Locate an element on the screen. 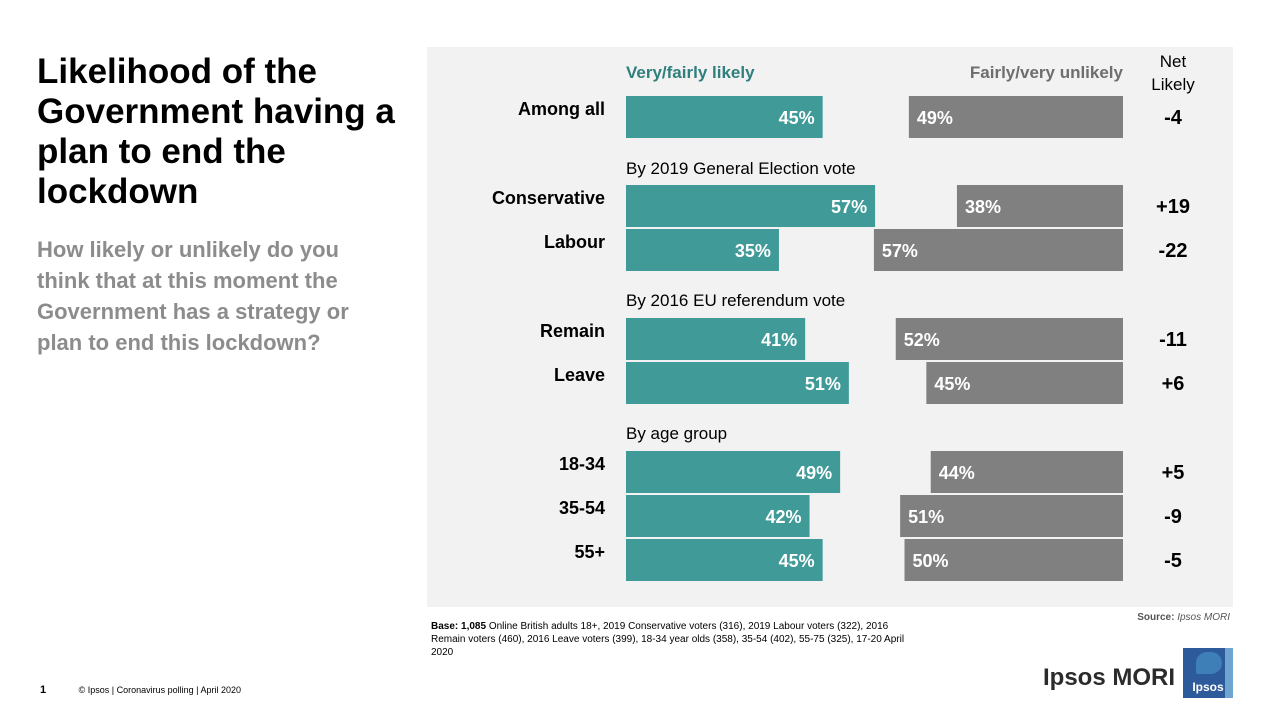  bar-likely-label: 42% is located at coordinates (784, 517).